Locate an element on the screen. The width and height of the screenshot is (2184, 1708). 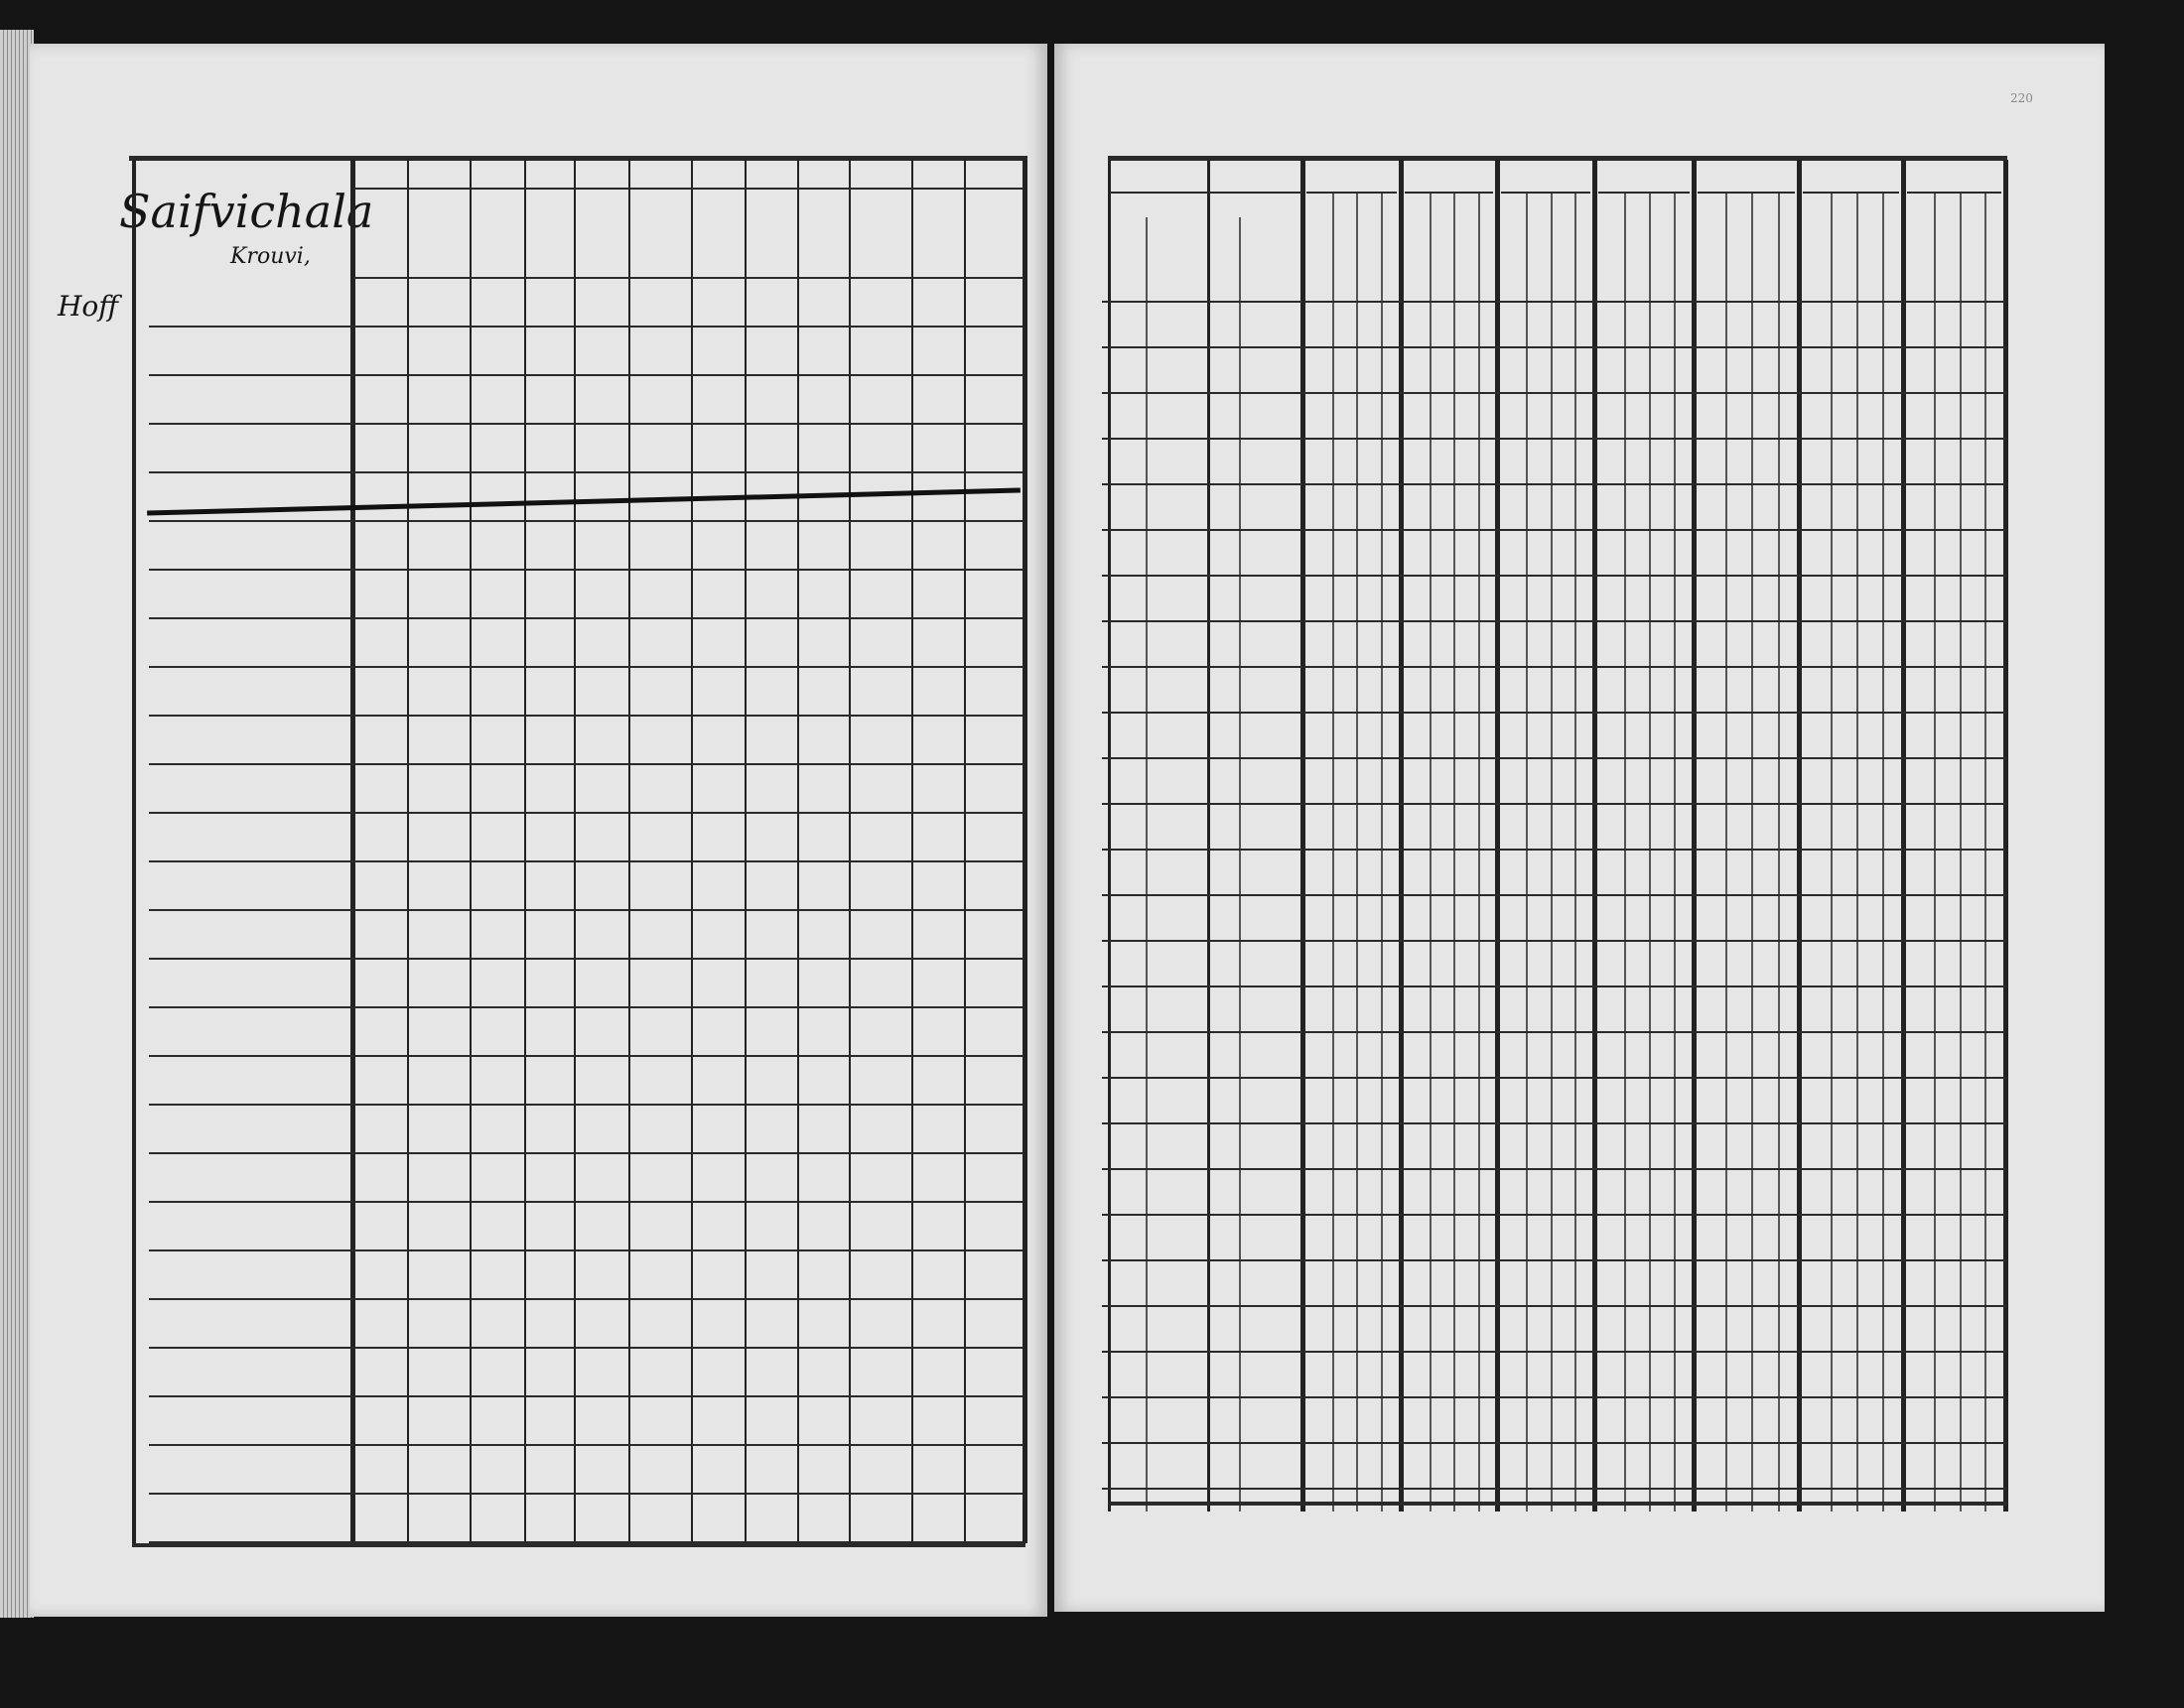
margin-note: Hoff is located at coordinates (88, 306).